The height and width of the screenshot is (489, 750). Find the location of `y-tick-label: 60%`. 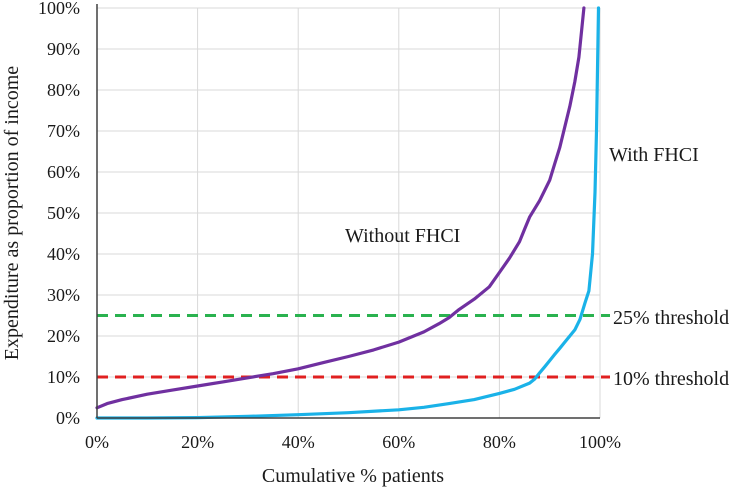

y-tick-label: 60% is located at coordinates (63, 172).